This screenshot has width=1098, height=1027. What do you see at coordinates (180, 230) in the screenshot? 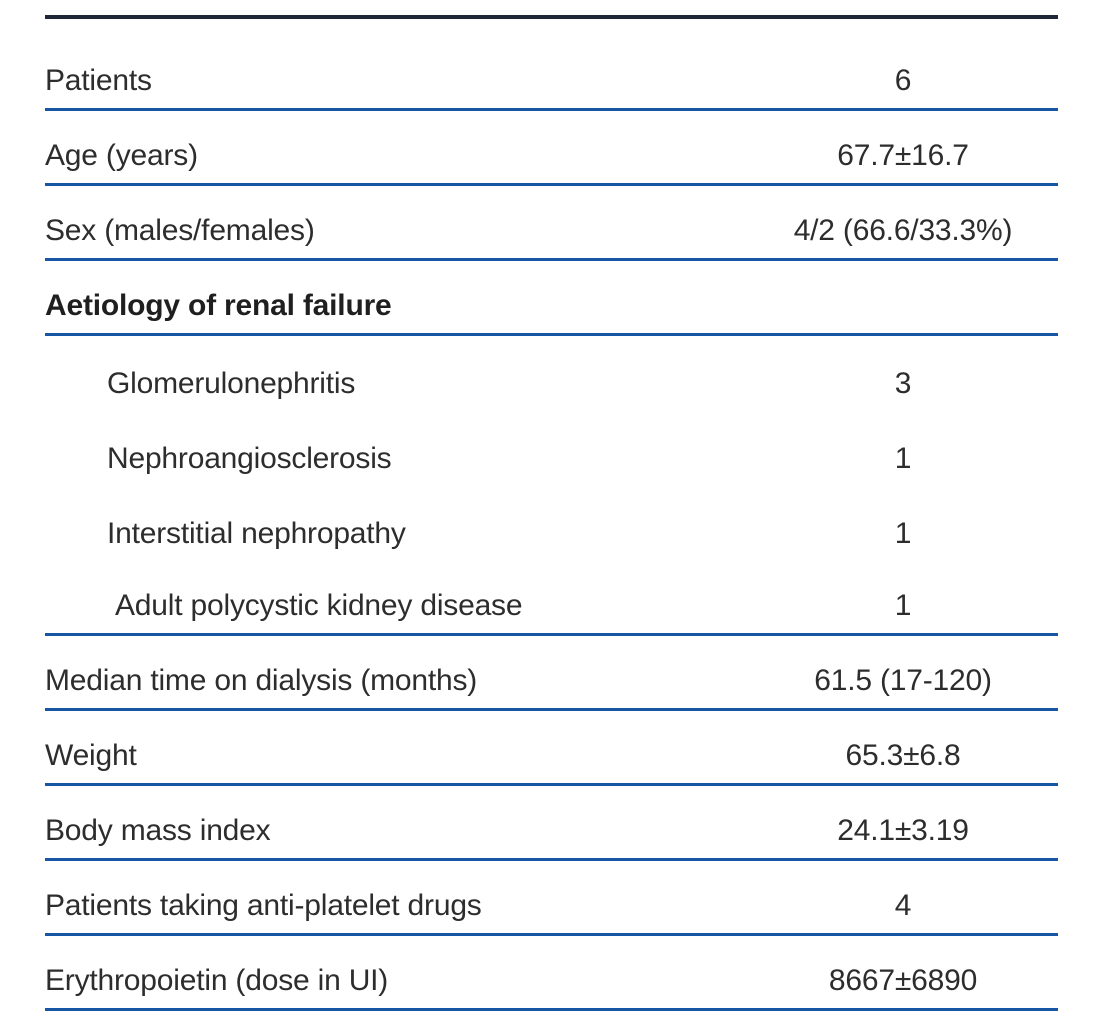
I see `row-label: Sex (males/females)` at bounding box center [180, 230].